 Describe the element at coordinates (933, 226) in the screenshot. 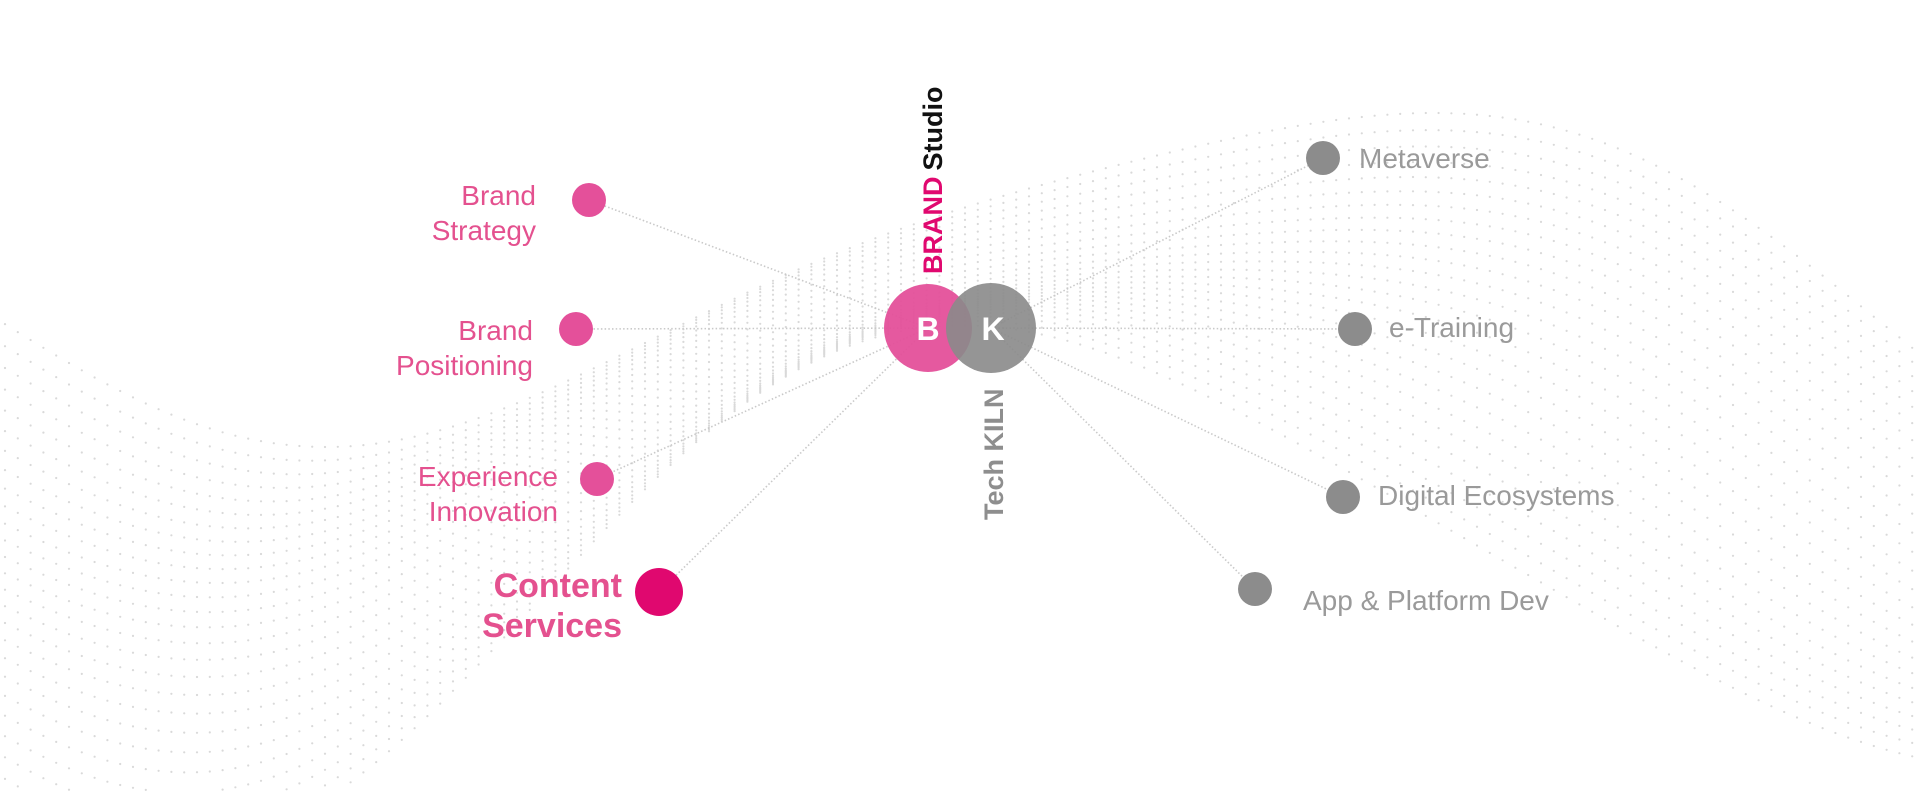

I see `brand-studio-label-brand: BRAND` at that location.